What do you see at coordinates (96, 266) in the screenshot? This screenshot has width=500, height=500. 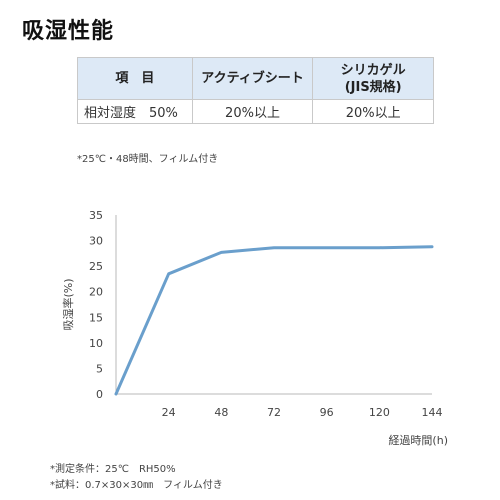 I see `y-tick-label: 25` at bounding box center [96, 266].